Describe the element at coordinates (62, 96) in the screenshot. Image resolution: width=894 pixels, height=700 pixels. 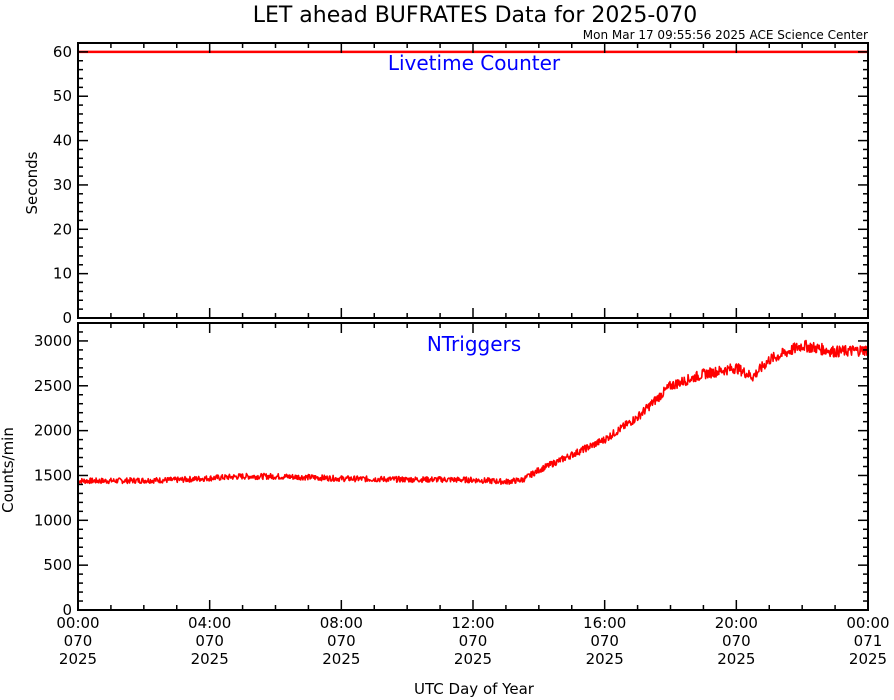
I see `livetime-y-tick-label: 50` at that location.